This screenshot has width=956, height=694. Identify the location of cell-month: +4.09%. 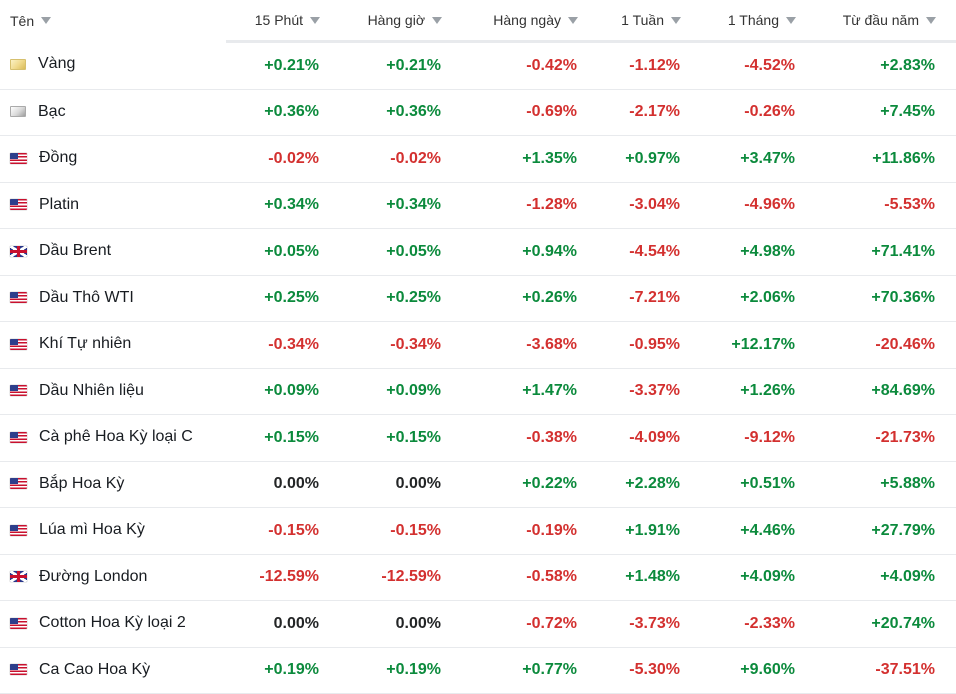
(758, 577).